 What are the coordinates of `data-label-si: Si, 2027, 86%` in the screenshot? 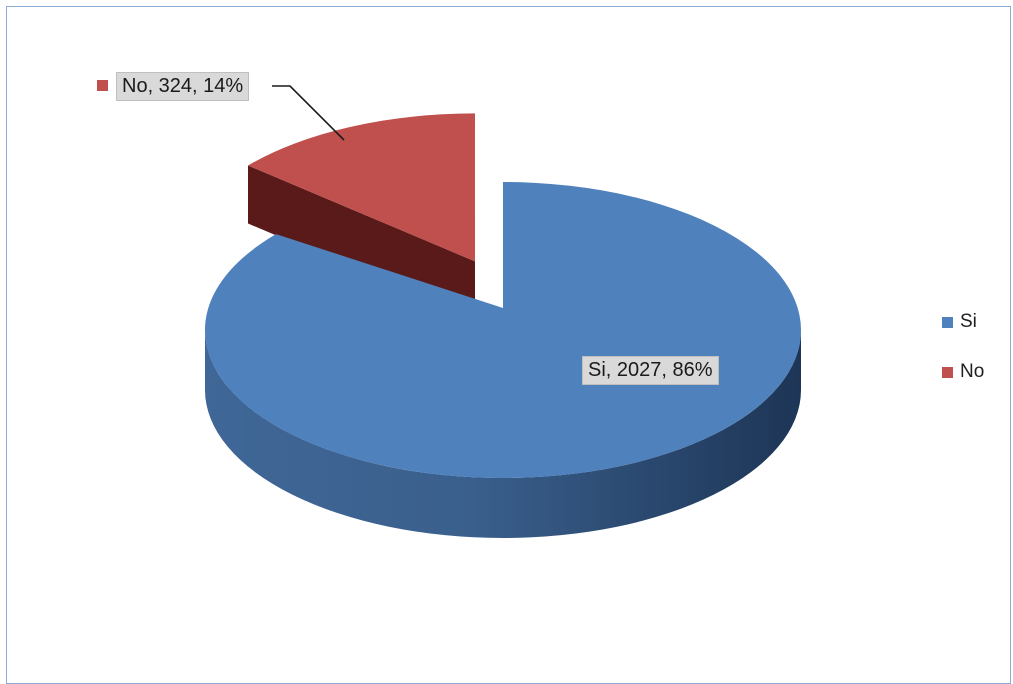 It's located at (650, 370).